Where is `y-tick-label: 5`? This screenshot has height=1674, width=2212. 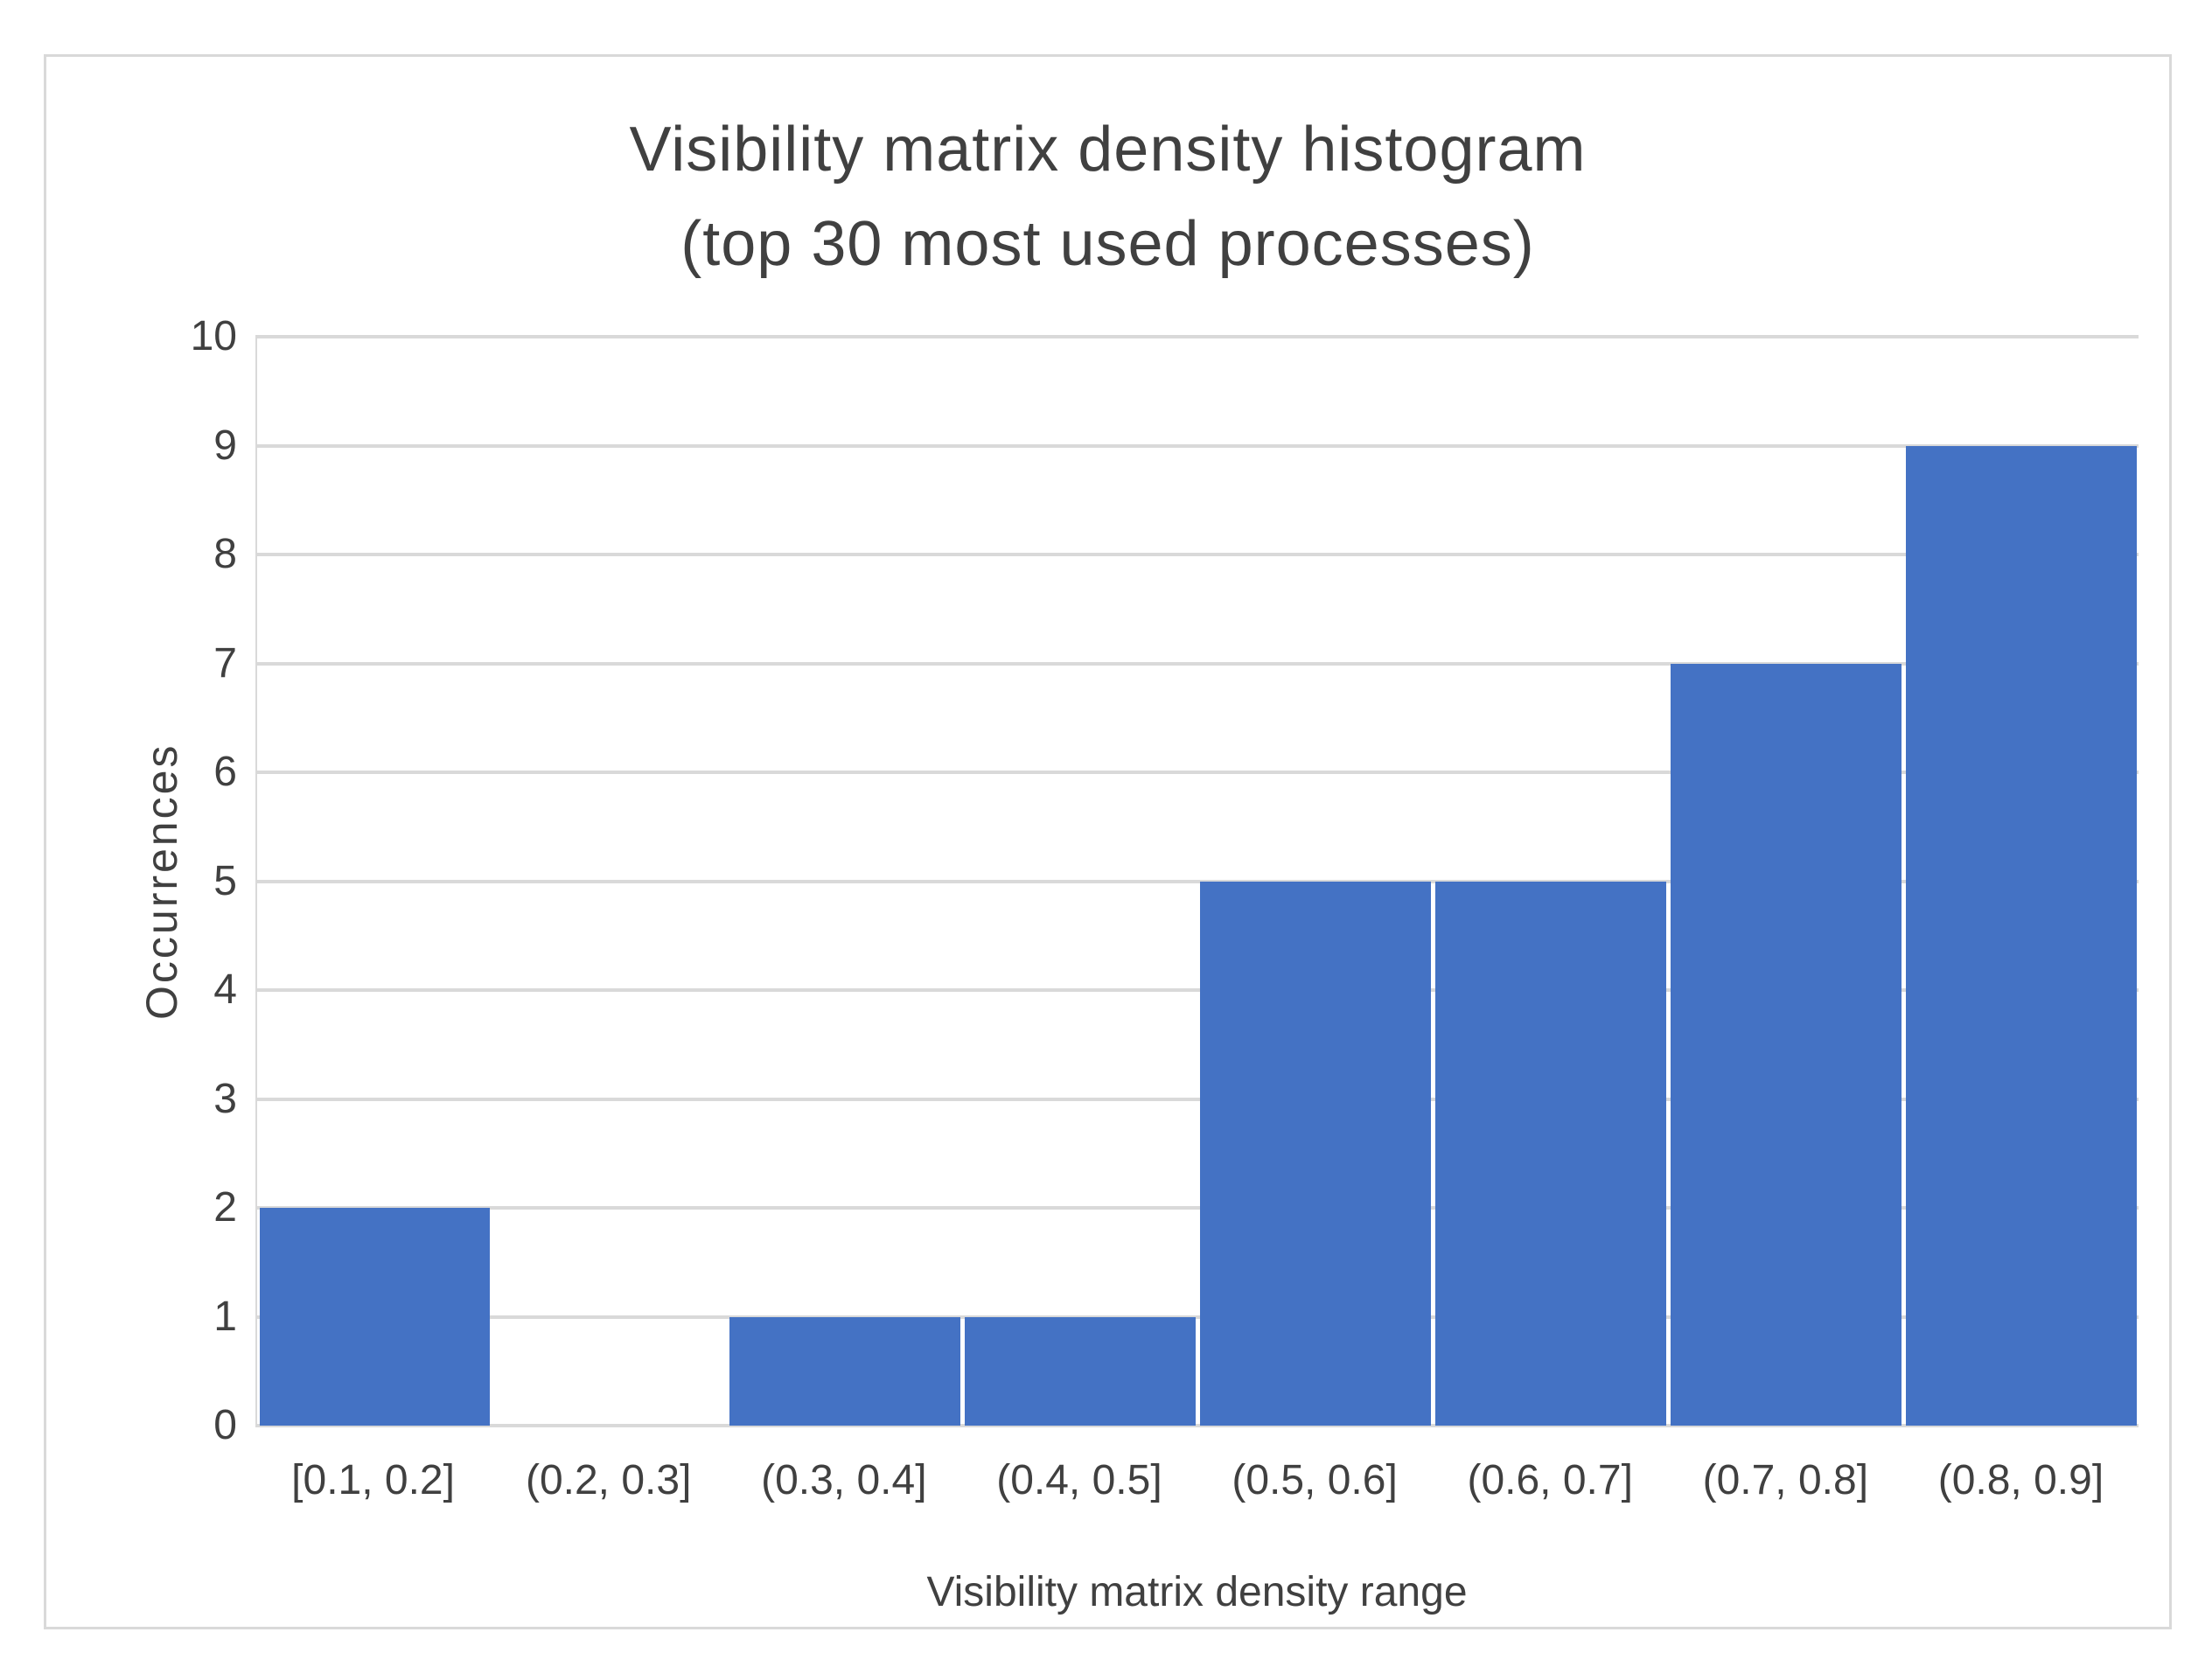
y-tick-label: 5 is located at coordinates (225, 880).